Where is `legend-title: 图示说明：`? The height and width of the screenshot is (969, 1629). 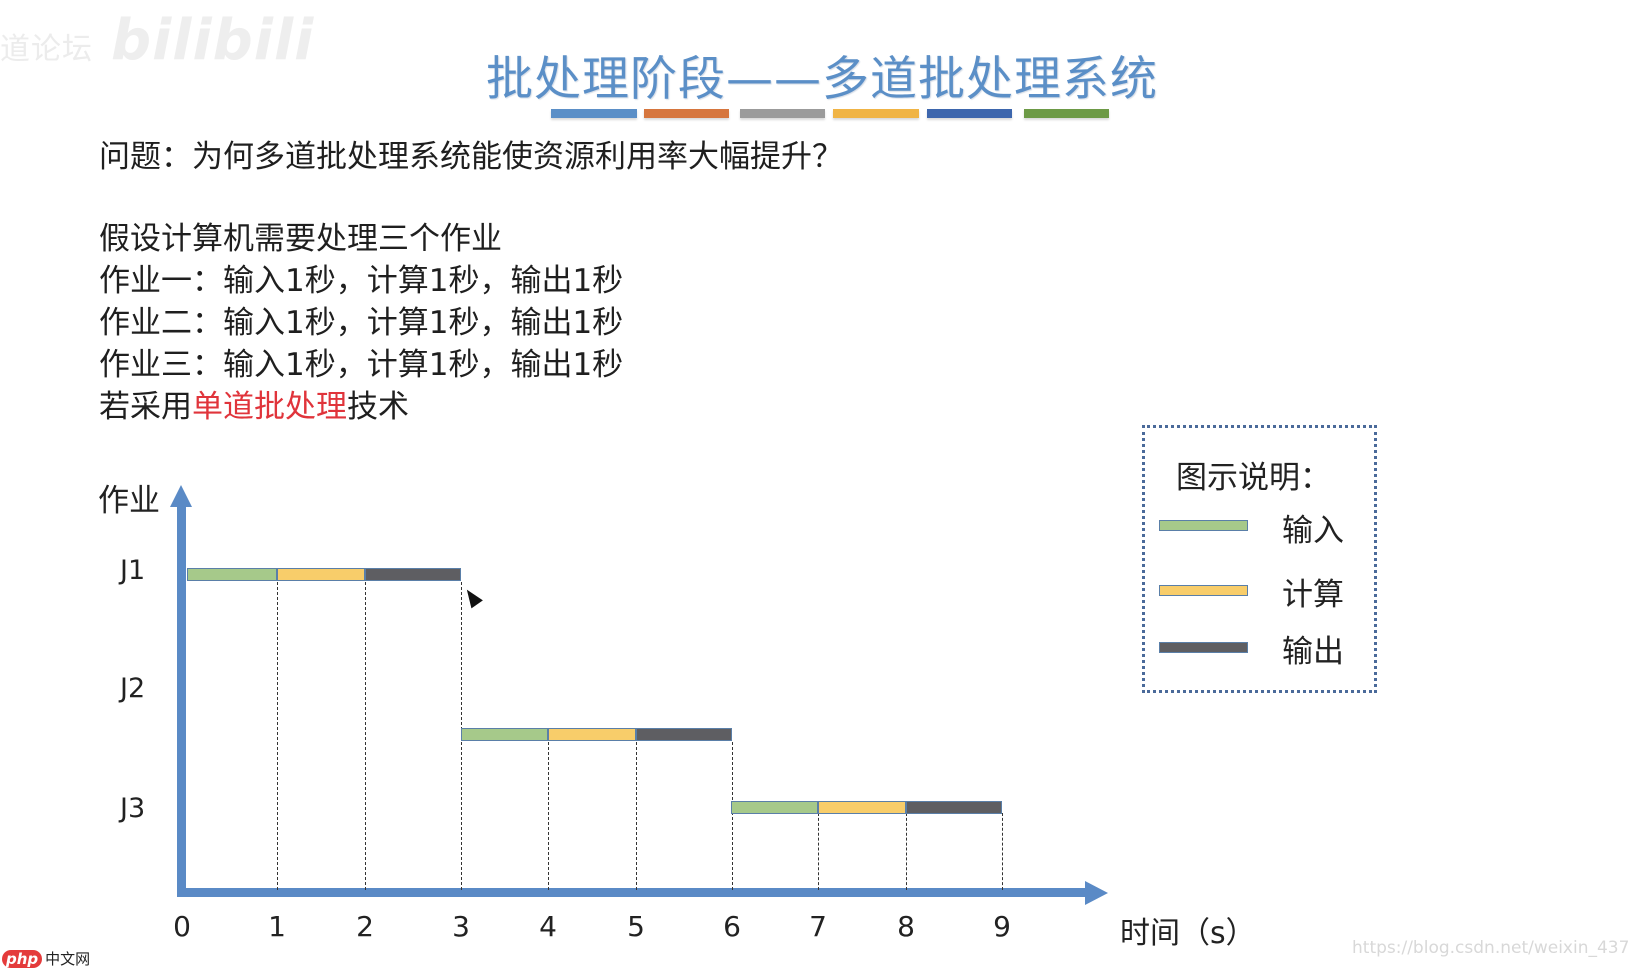
legend-title: 图示说明： is located at coordinates (1253, 478).